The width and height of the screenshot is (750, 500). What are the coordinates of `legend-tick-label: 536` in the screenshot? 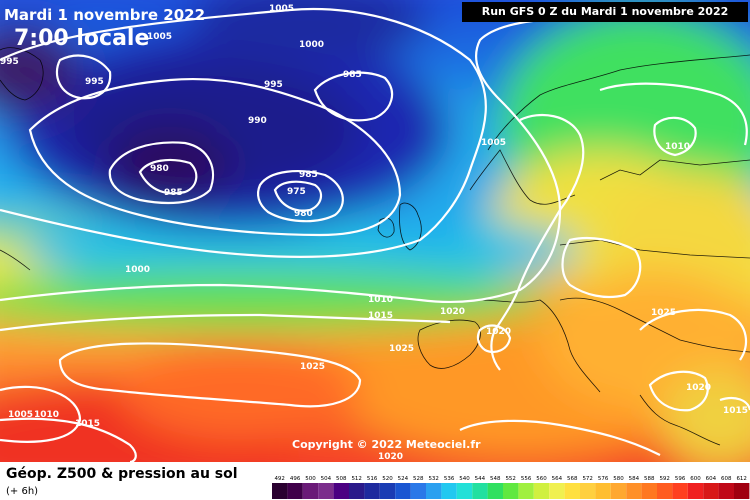 It's located at (449, 479).